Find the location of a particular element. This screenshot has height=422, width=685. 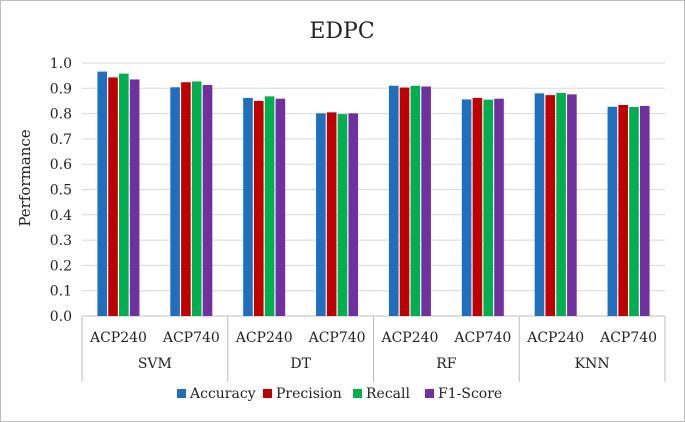

y-tick-label: 0.0 is located at coordinates (61, 317).